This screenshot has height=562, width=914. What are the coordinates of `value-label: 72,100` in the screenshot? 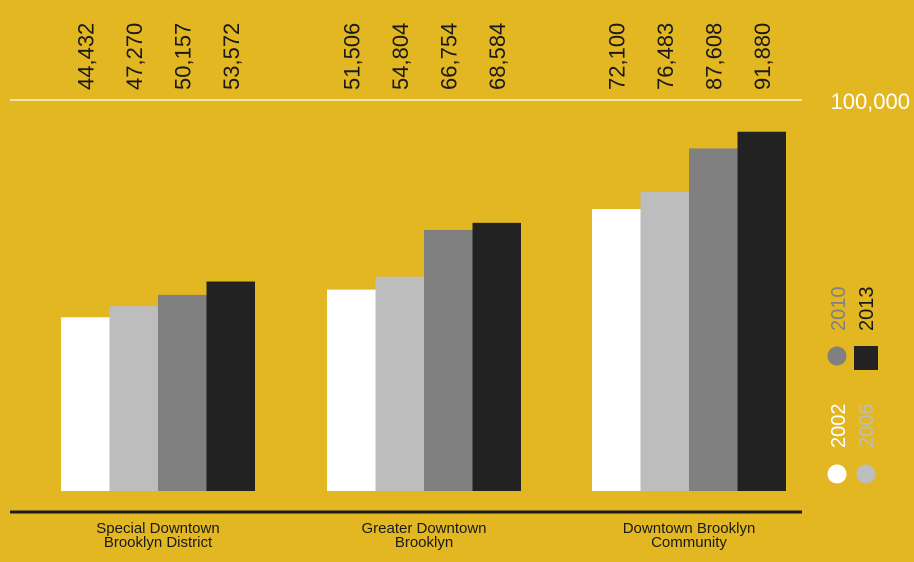 It's located at (616, 56).